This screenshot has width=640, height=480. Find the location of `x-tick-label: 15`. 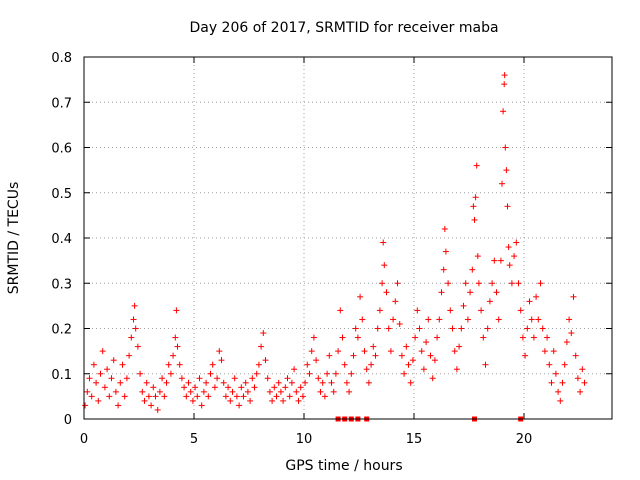

x-tick-label: 15 is located at coordinates (414, 439).